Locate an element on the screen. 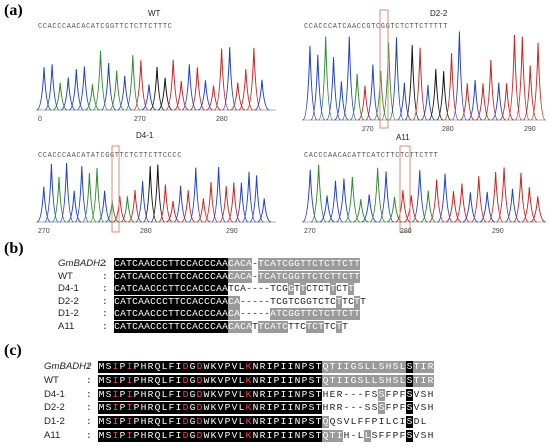  residue-cell: D is located at coordinates (185, 436).